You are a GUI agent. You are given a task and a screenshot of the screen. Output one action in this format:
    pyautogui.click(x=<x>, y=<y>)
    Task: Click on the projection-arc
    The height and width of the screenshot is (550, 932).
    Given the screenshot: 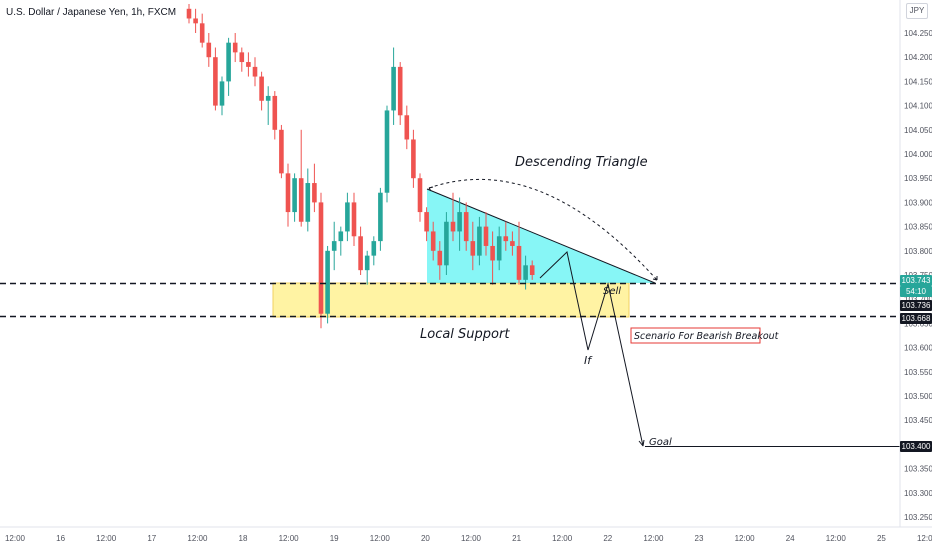 What is the action you would take?
    pyautogui.click(x=543, y=229)
    